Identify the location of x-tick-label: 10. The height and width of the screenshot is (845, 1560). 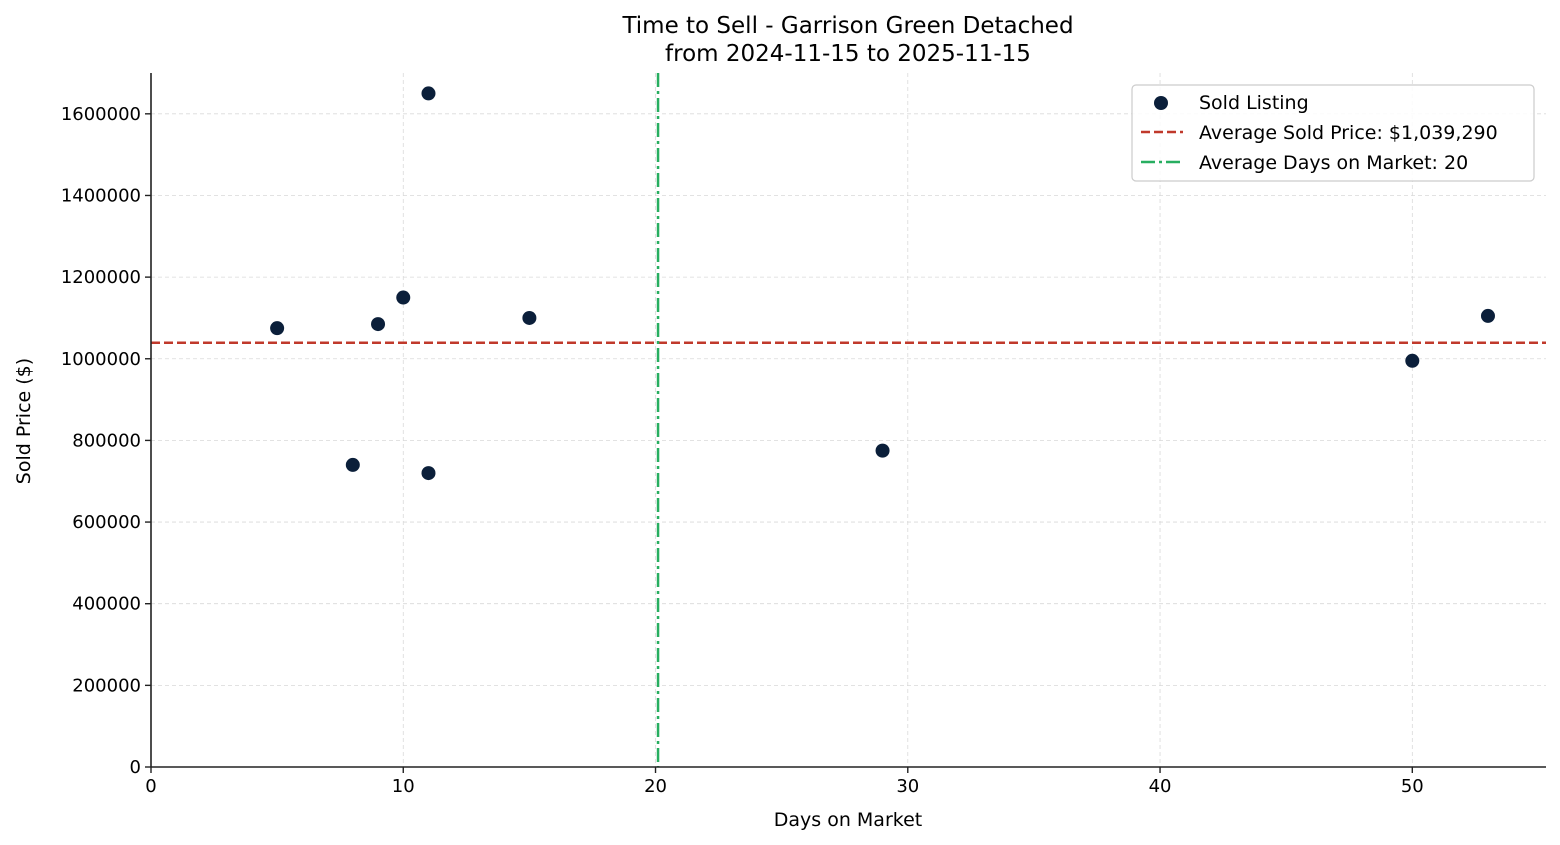
(403, 786).